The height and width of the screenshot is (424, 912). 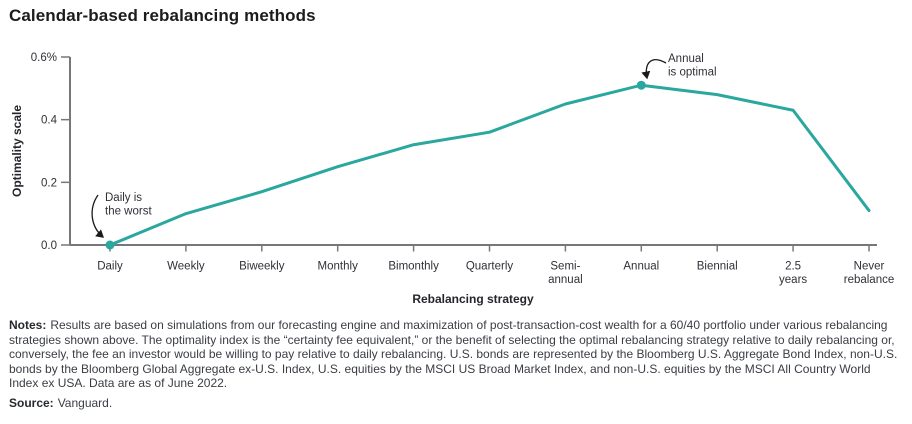 I want to click on x-tick-label: Quarterly, so click(x=490, y=267).